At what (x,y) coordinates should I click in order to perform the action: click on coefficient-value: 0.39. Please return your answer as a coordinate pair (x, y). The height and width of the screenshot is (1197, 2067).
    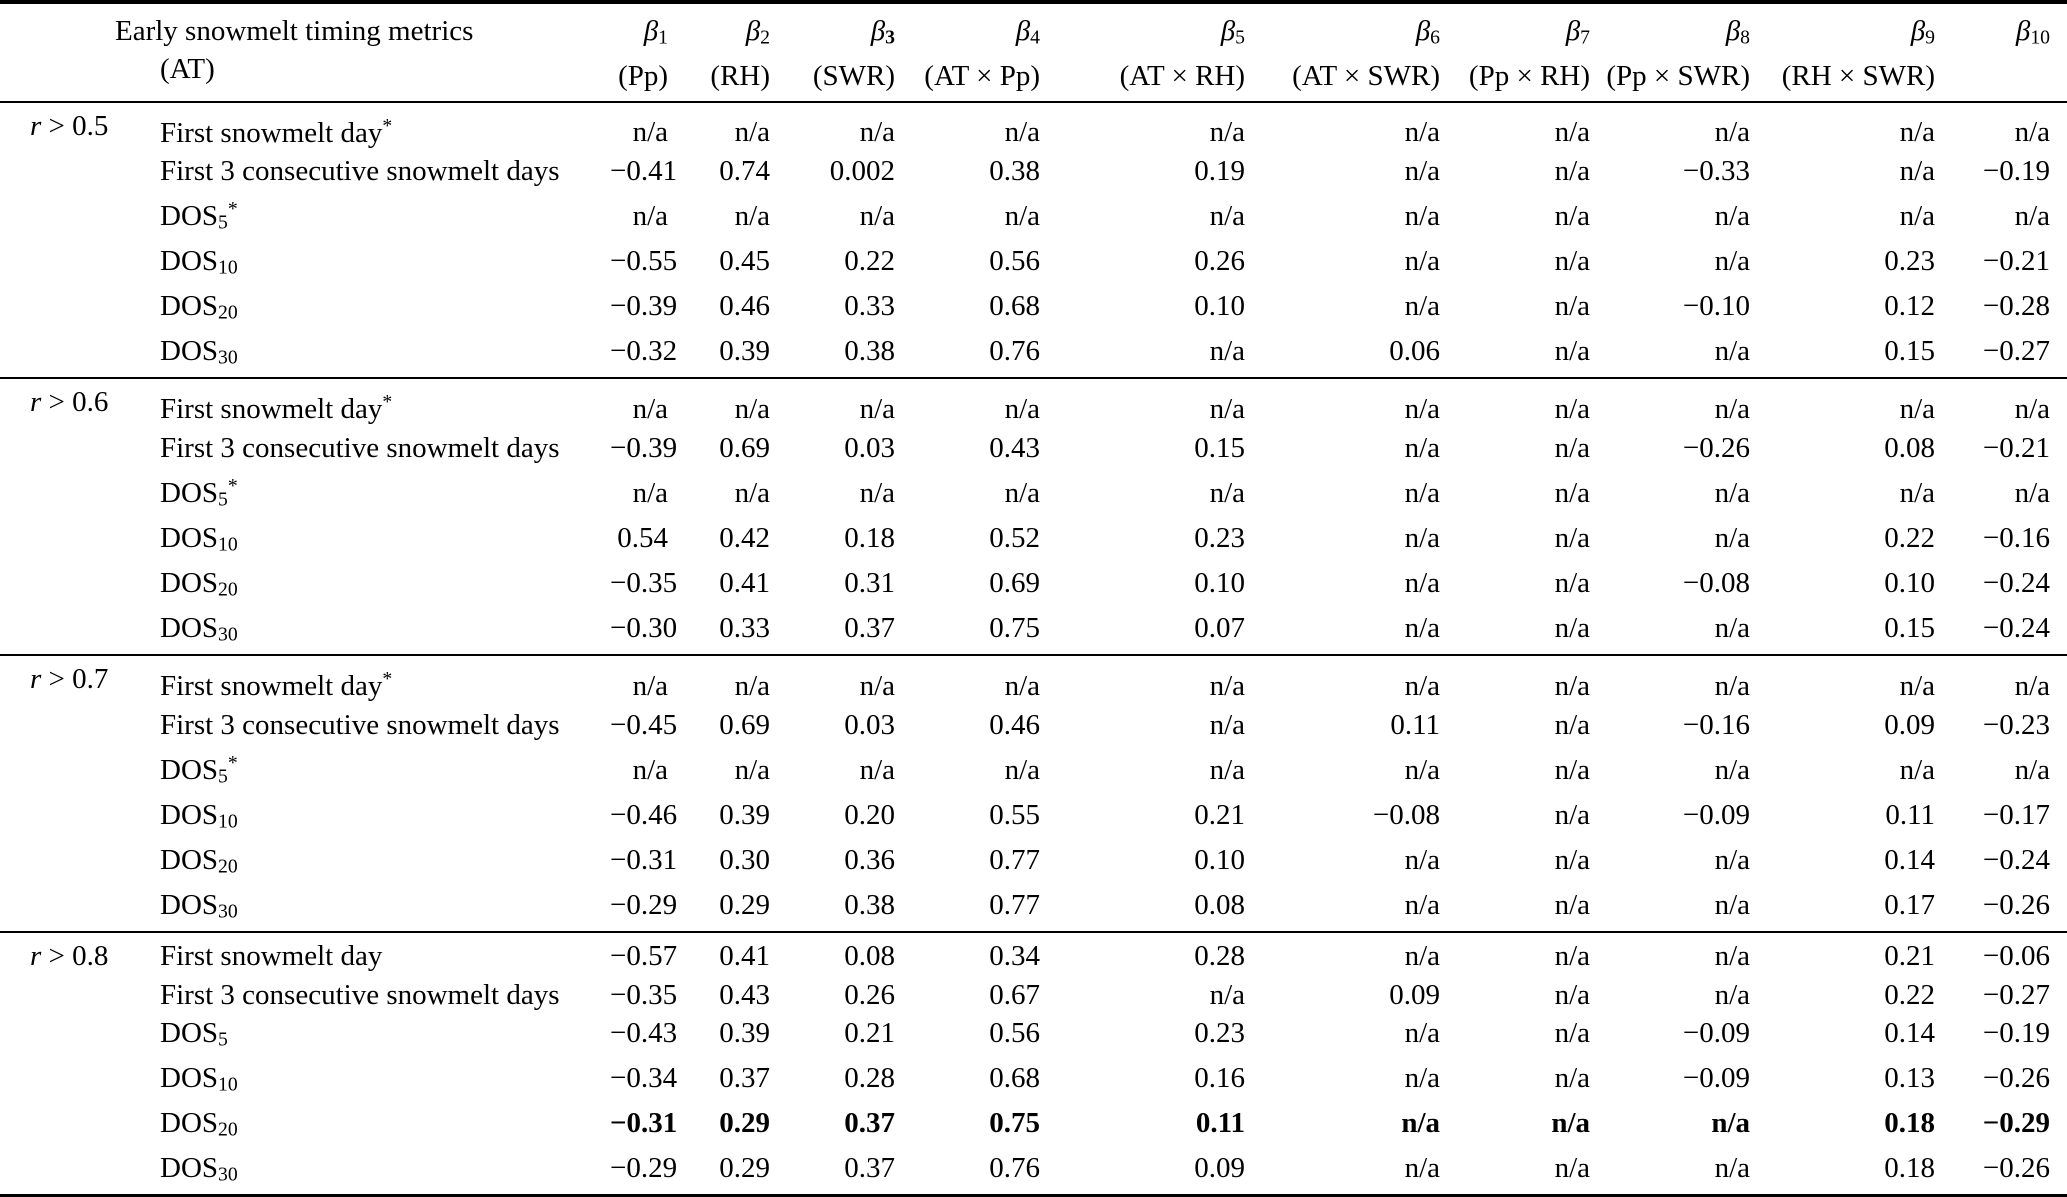
    Looking at the image, I should click on (745, 815).